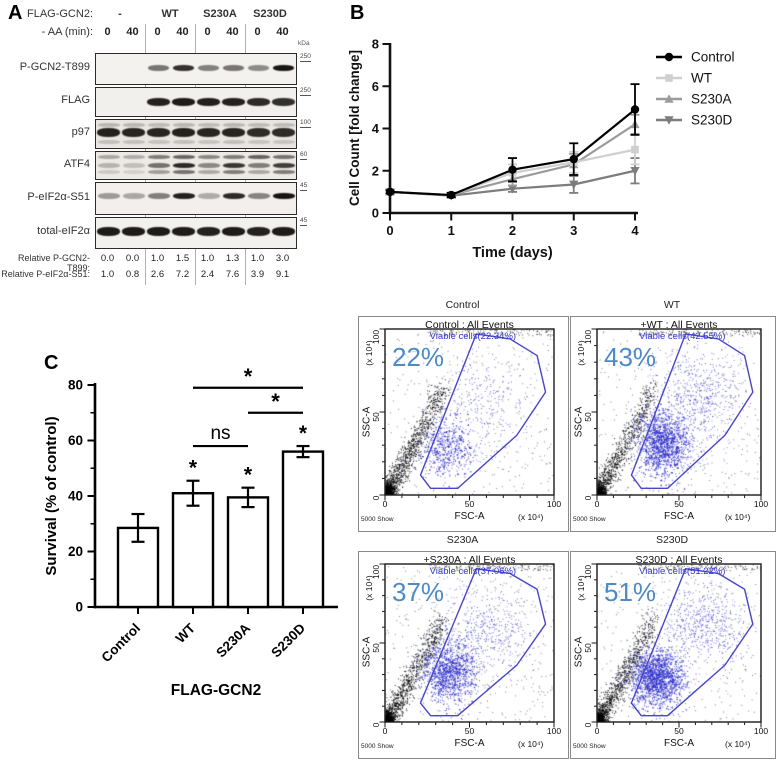 The image size is (776, 760). Describe the element at coordinates (469, 731) in the screenshot. I see `x-tick-label: 50` at that location.